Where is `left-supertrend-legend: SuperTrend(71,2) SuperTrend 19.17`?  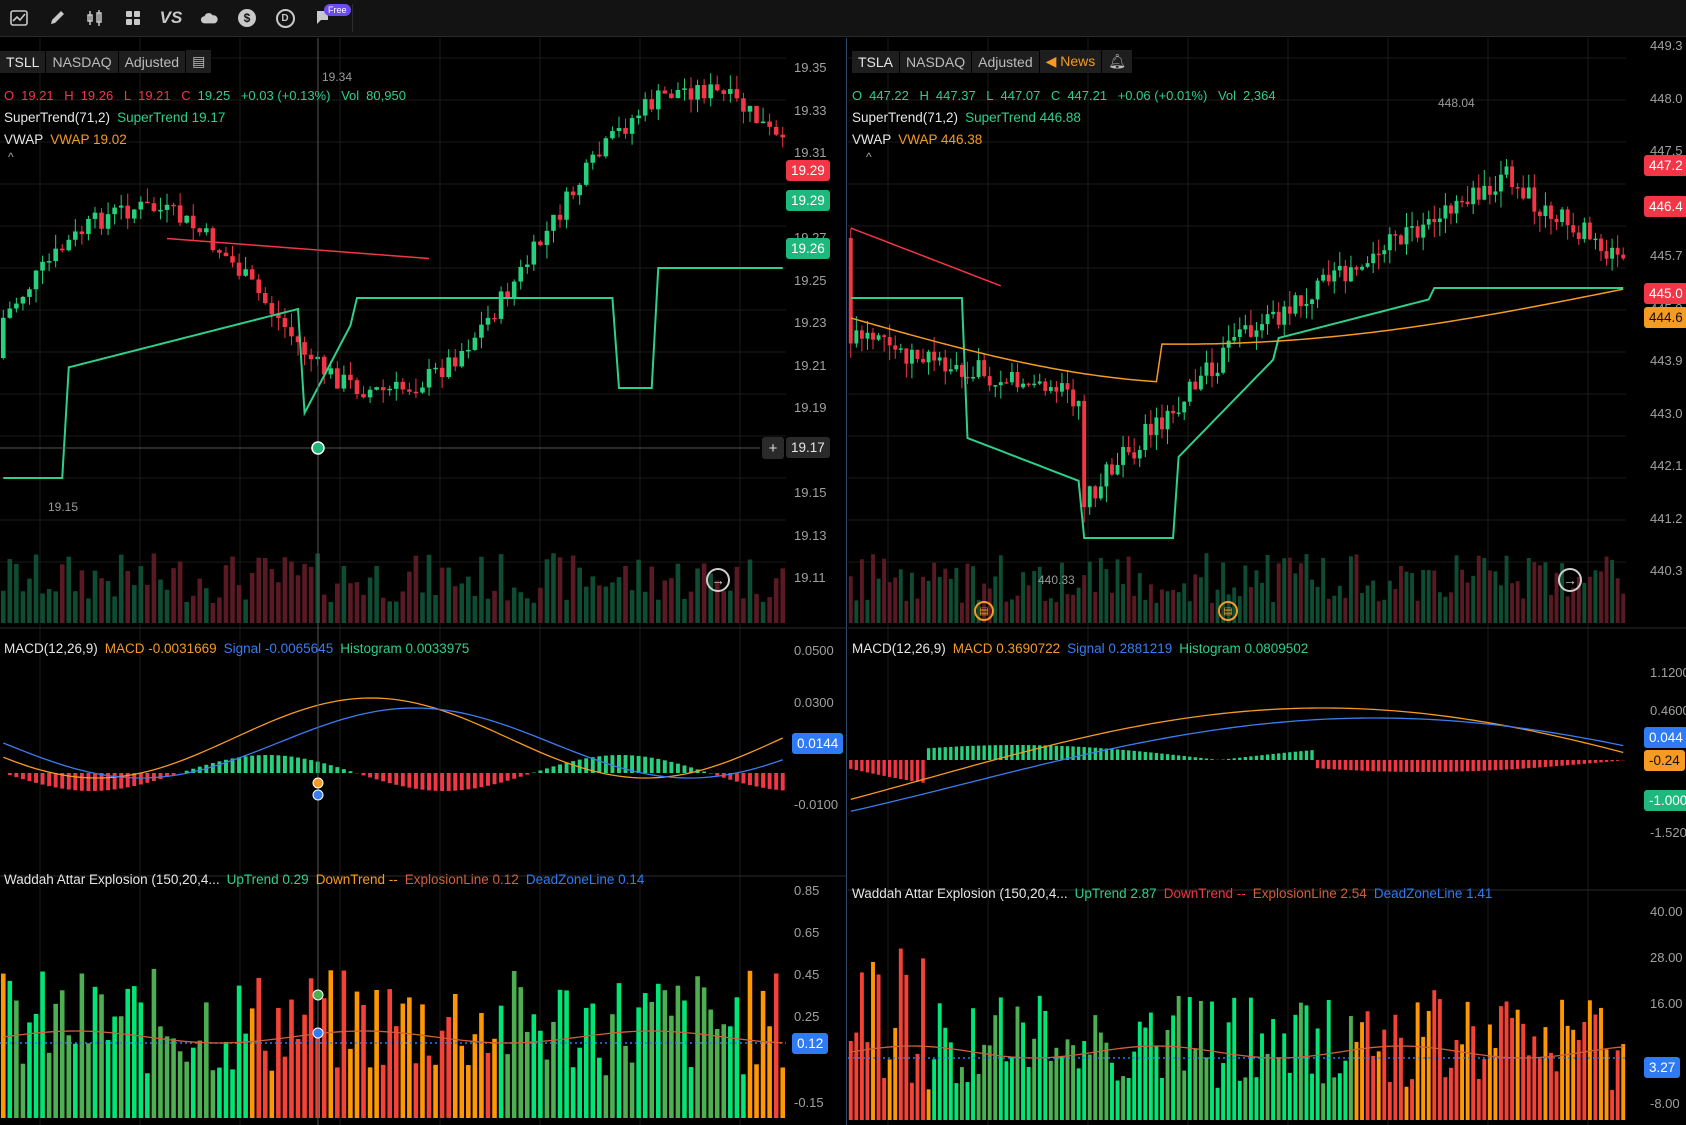 left-supertrend-legend: SuperTrend(71,2) SuperTrend 19.17 is located at coordinates (115, 117).